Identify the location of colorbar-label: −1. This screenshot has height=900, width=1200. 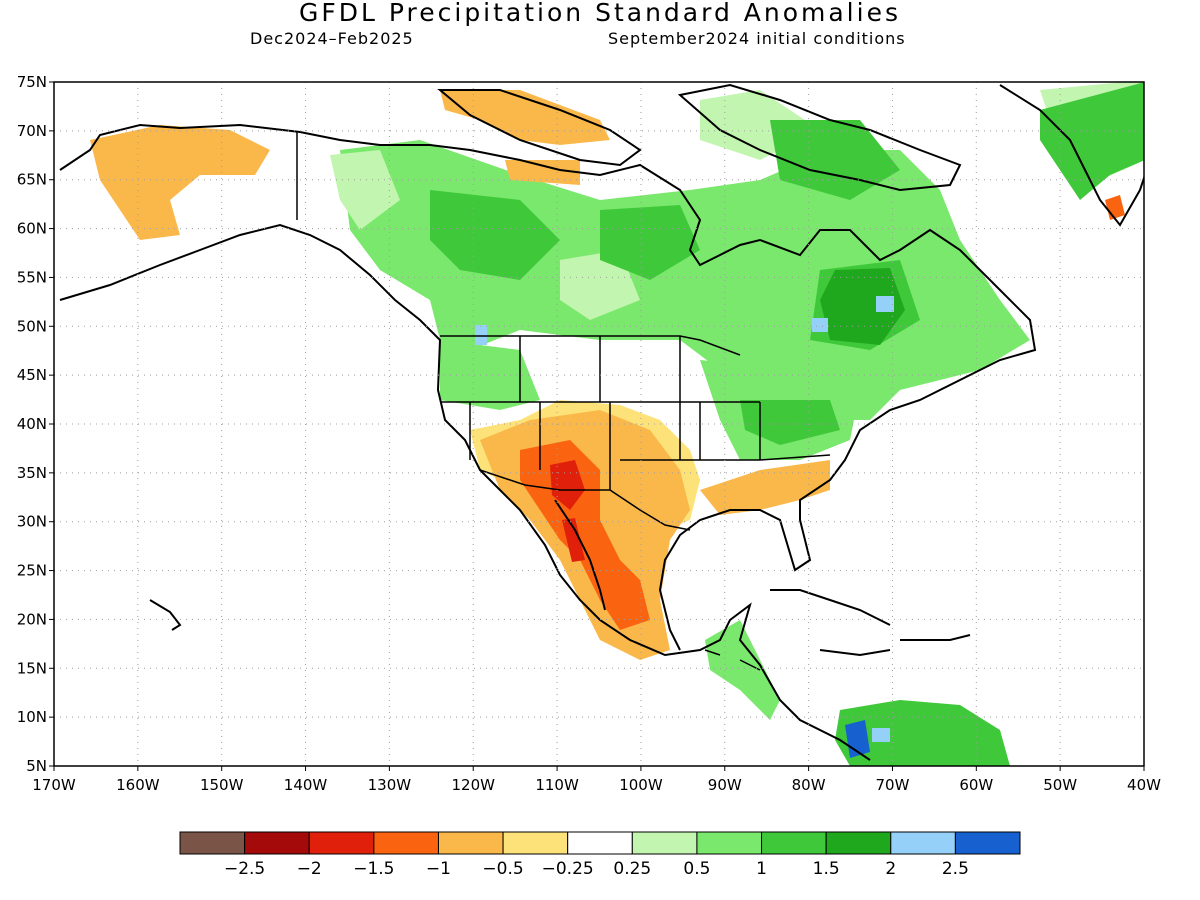
(438, 869).